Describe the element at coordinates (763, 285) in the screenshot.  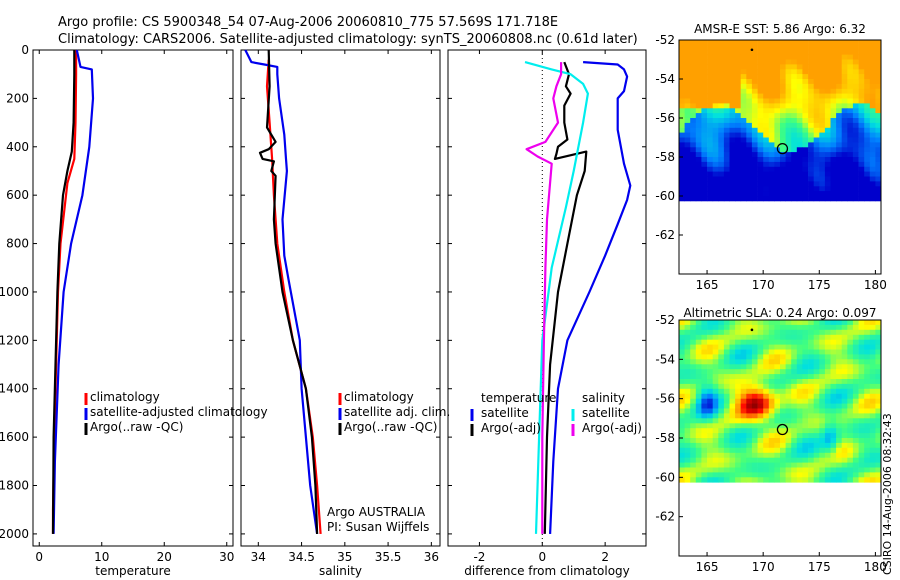
I see `x-tick-label: 170` at that location.